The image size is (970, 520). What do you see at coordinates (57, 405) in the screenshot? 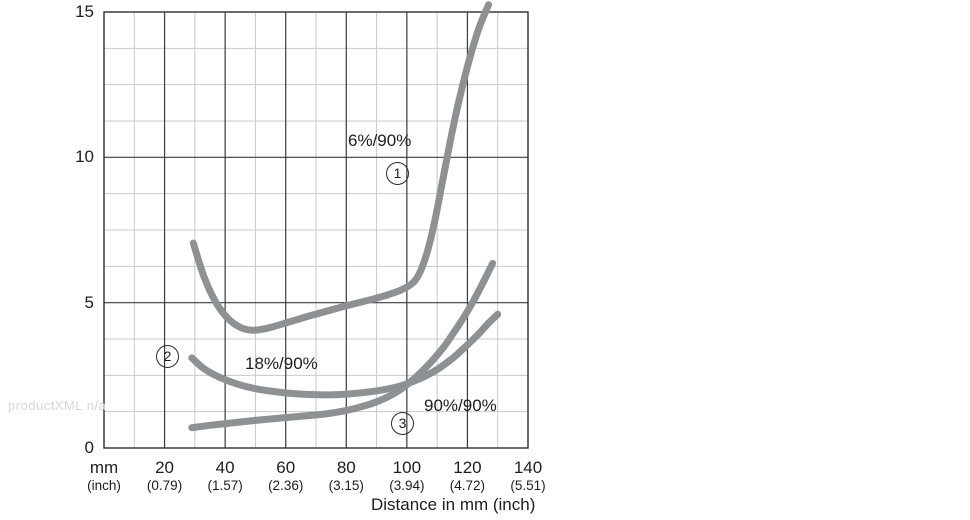
I see `watermark-text: productXML n/a` at bounding box center [57, 405].